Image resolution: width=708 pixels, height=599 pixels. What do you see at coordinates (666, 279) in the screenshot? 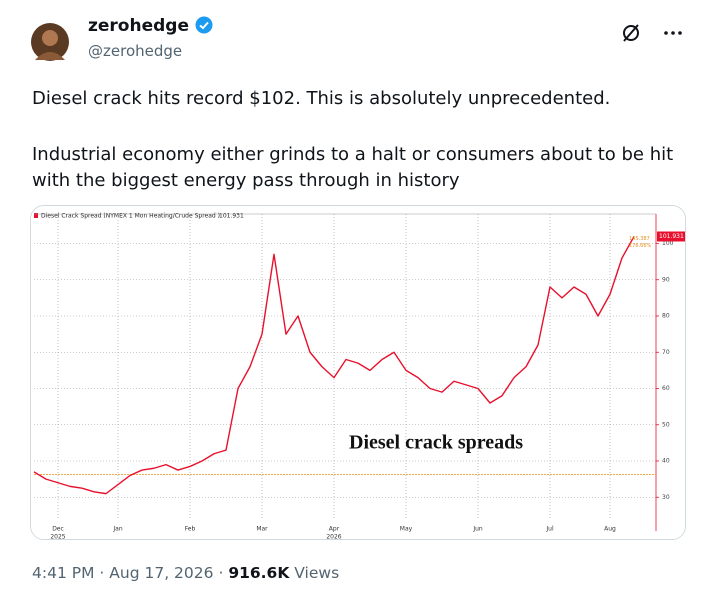
I see `y-tick-label: 90` at bounding box center [666, 279].